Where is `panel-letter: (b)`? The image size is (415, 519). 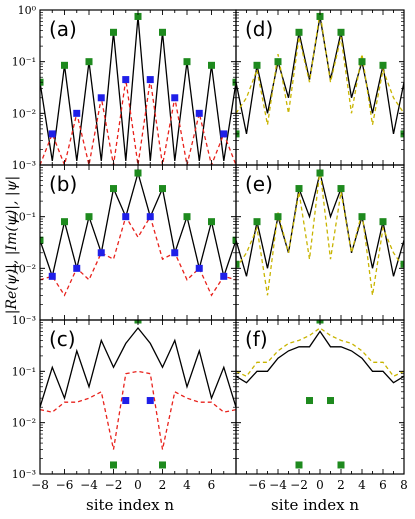 panel-letter: (b) is located at coordinates (63, 184).